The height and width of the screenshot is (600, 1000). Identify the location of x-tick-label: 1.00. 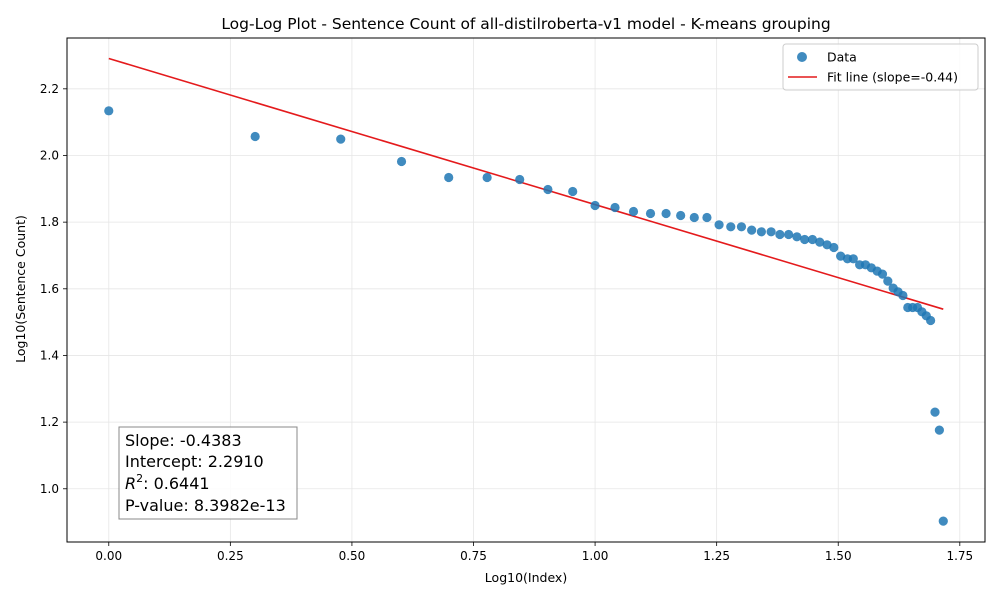
(595, 556).